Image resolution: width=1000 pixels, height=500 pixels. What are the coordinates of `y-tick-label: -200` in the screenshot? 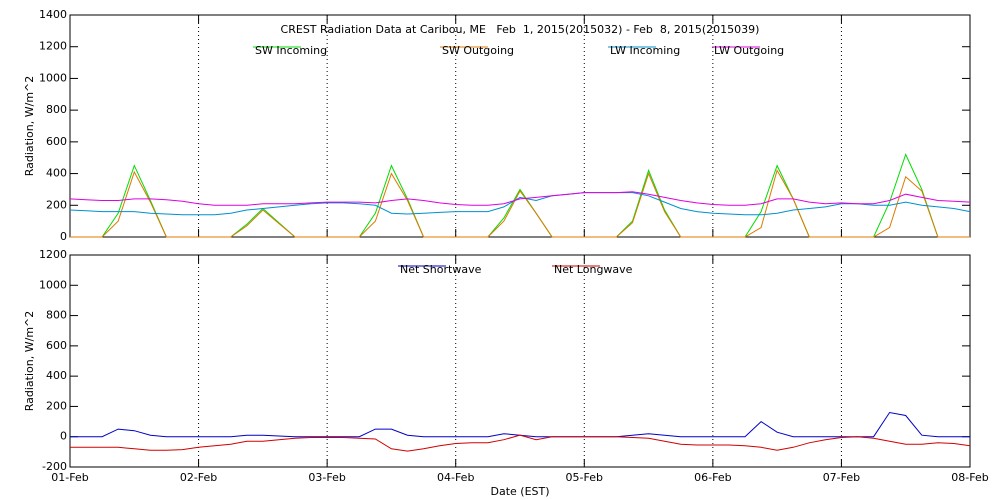 It's located at (54, 466).